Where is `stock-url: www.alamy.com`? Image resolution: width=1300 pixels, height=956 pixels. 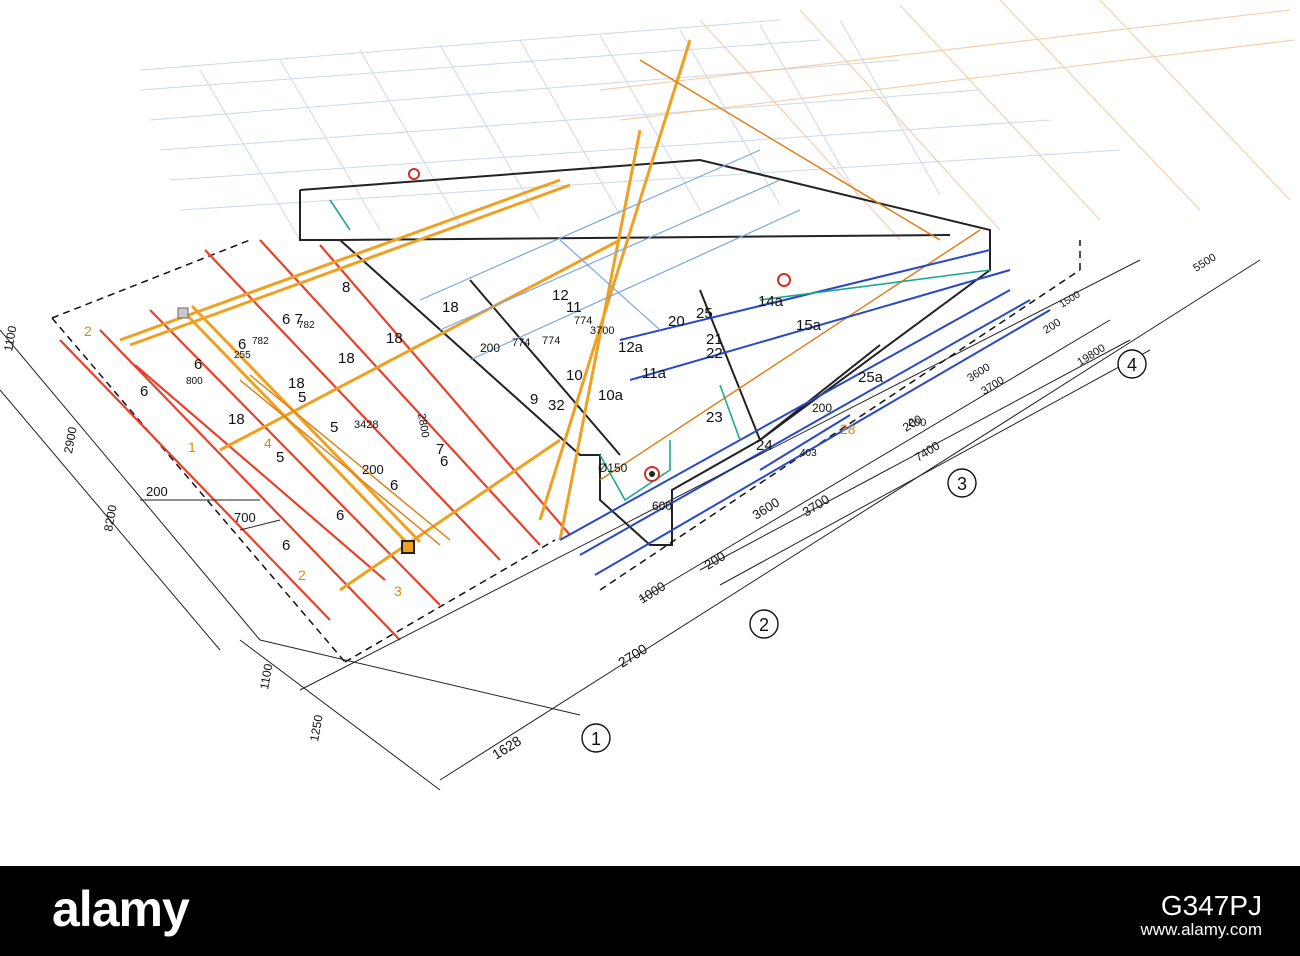 stock-url: www.alamy.com is located at coordinates (1201, 929).